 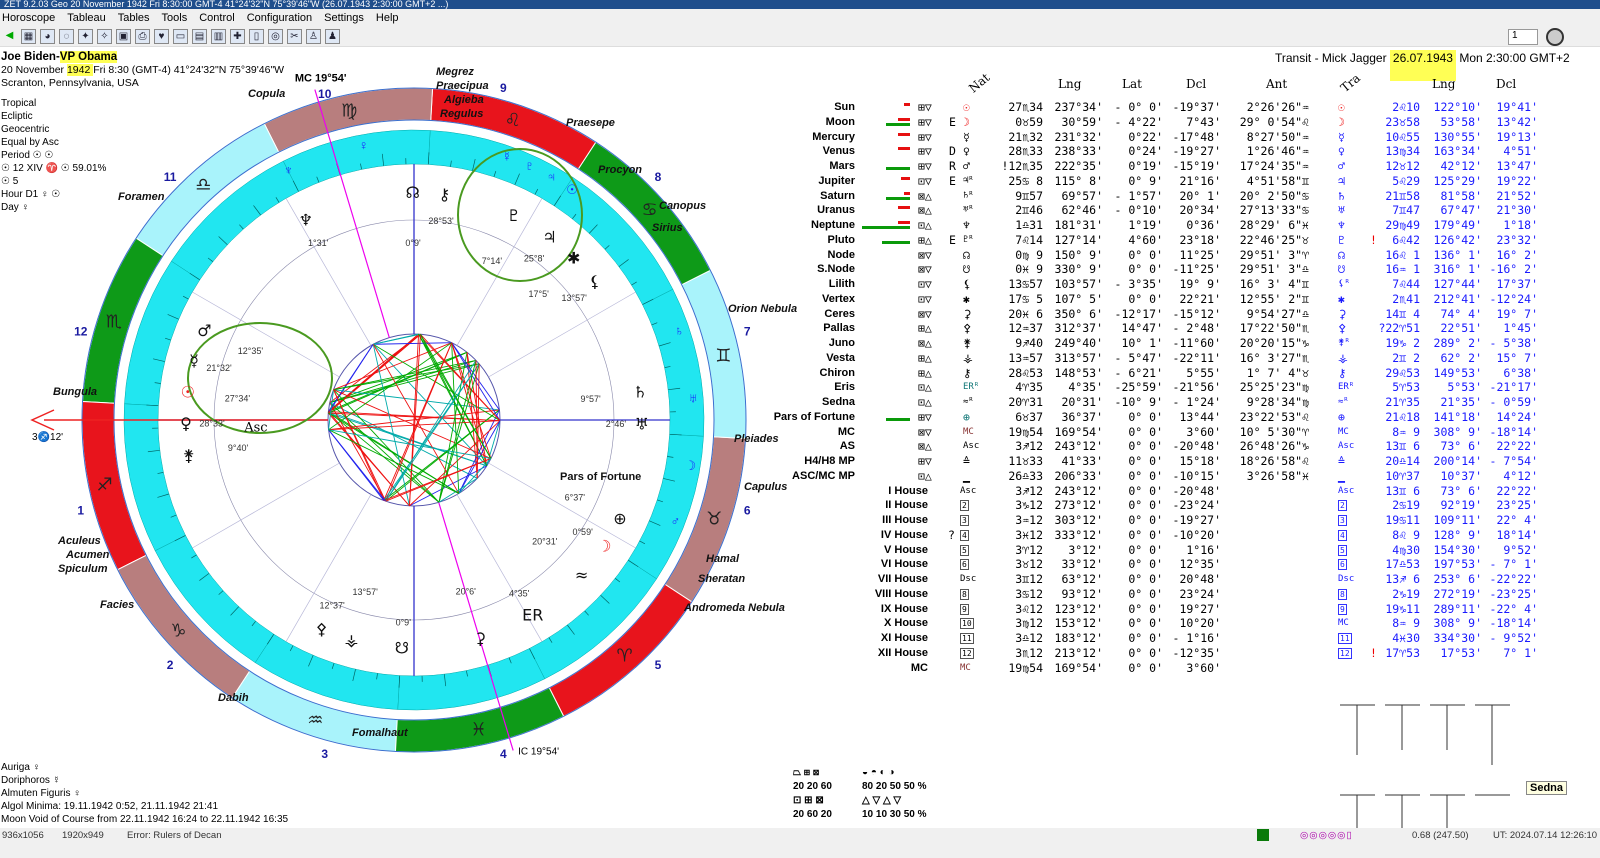 I want to click on col-tra: Tra, so click(x=1350, y=83).